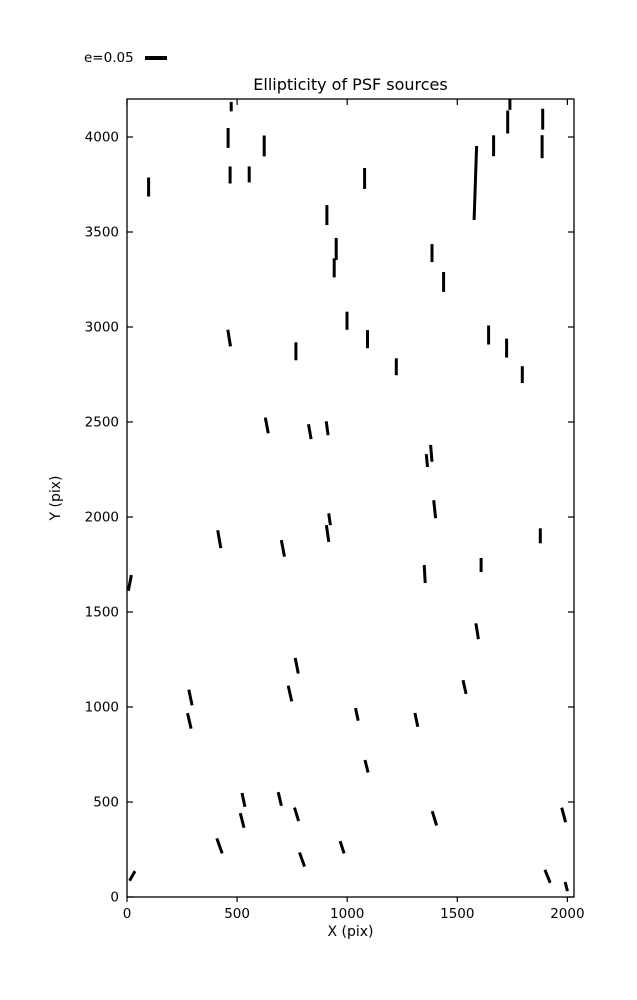  What do you see at coordinates (109, 58) in the screenshot?
I see `legend-label: e=0.05` at bounding box center [109, 58].